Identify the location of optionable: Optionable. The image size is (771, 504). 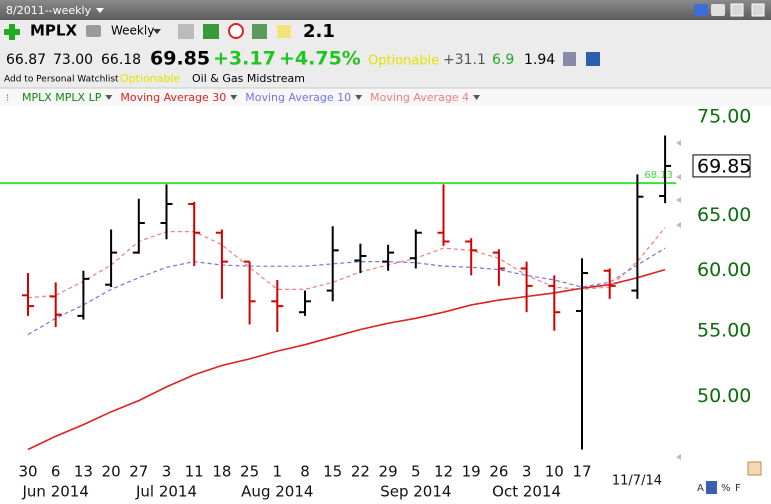
(403, 61).